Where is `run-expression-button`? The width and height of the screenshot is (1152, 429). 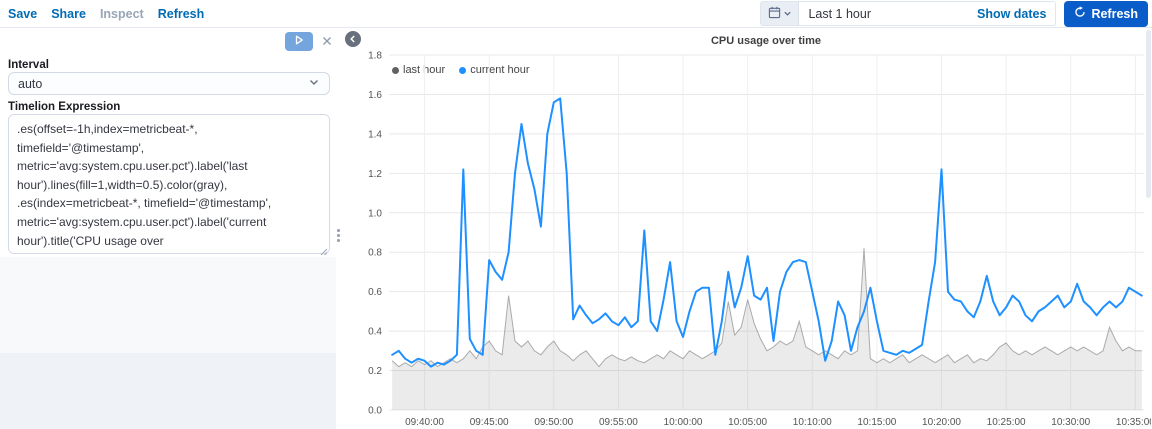 run-expression-button is located at coordinates (299, 41).